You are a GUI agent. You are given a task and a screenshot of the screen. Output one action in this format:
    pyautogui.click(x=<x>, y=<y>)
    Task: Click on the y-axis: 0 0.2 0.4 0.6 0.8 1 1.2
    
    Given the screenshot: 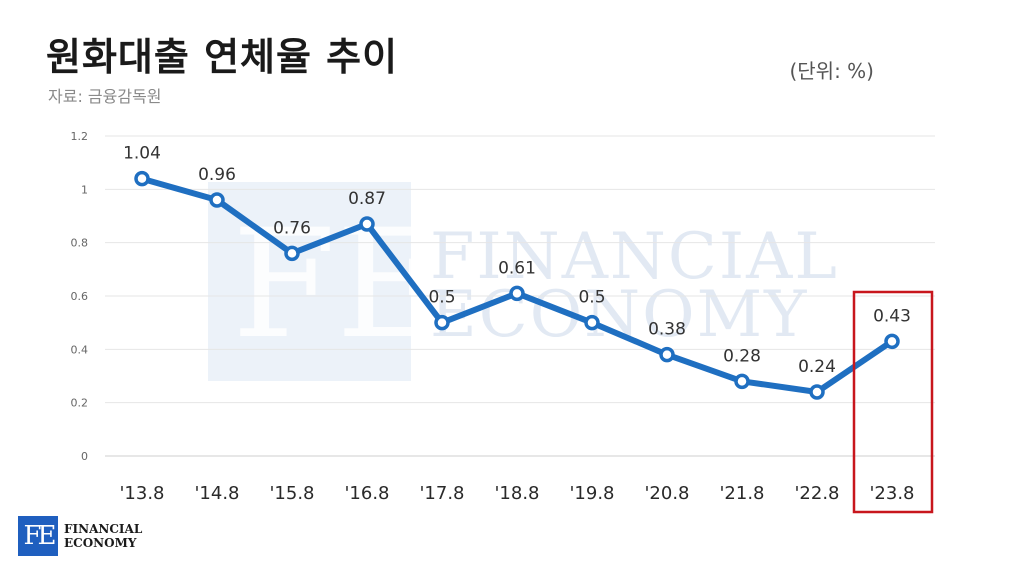 What is the action you would take?
    pyautogui.click(x=80, y=296)
    